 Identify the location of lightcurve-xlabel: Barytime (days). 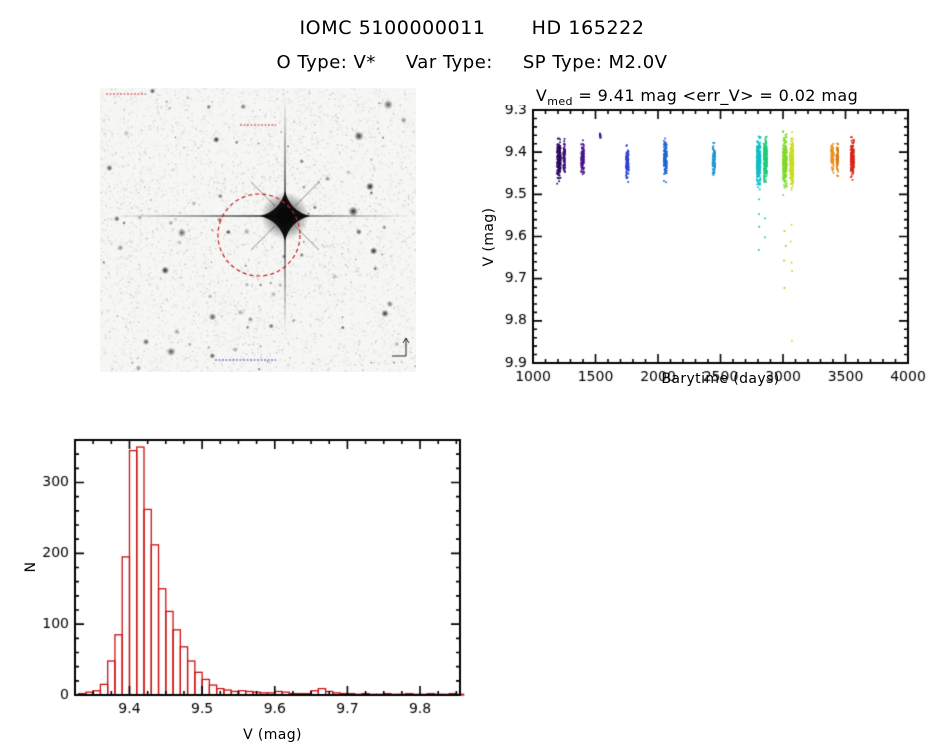
(720, 379).